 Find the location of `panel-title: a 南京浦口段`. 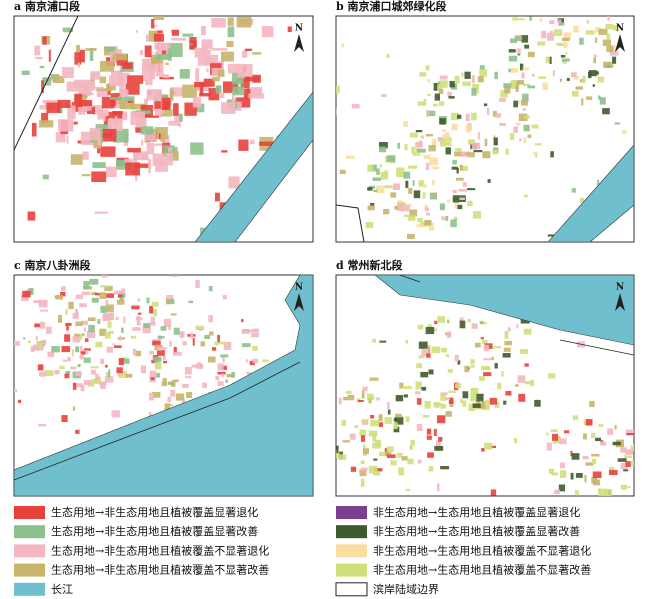

panel-title: a 南京浦口段 is located at coordinates (47, 6).